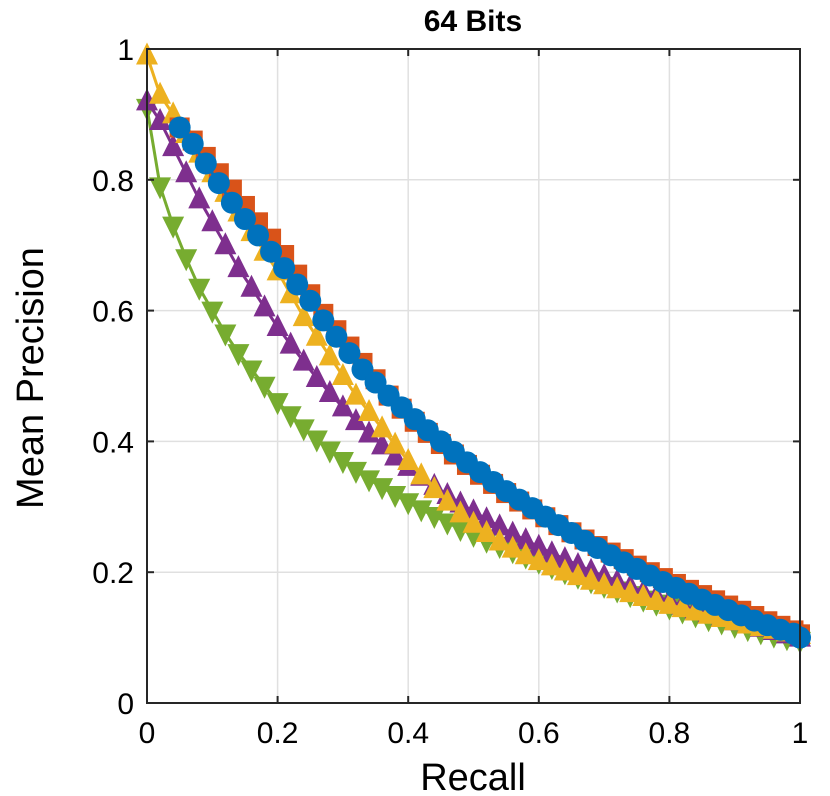 The height and width of the screenshot is (796, 830). Describe the element at coordinates (670, 733) in the screenshot. I see `x-tick-label: 0.8` at that location.